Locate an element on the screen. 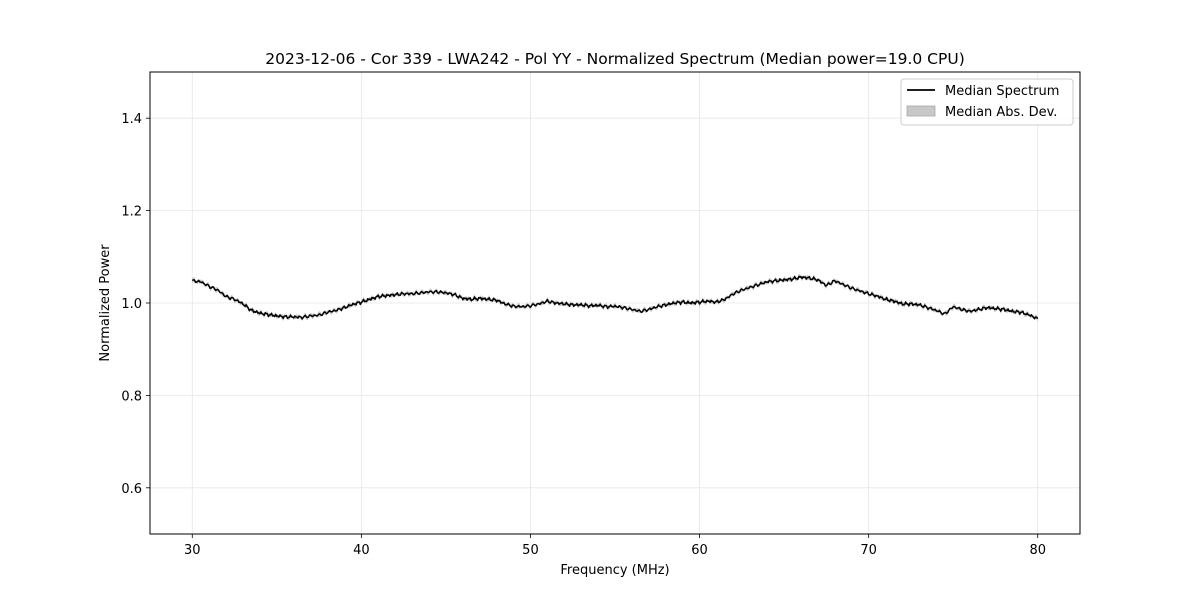 The height and width of the screenshot is (600, 1200). legend-box is located at coordinates (987, 102).